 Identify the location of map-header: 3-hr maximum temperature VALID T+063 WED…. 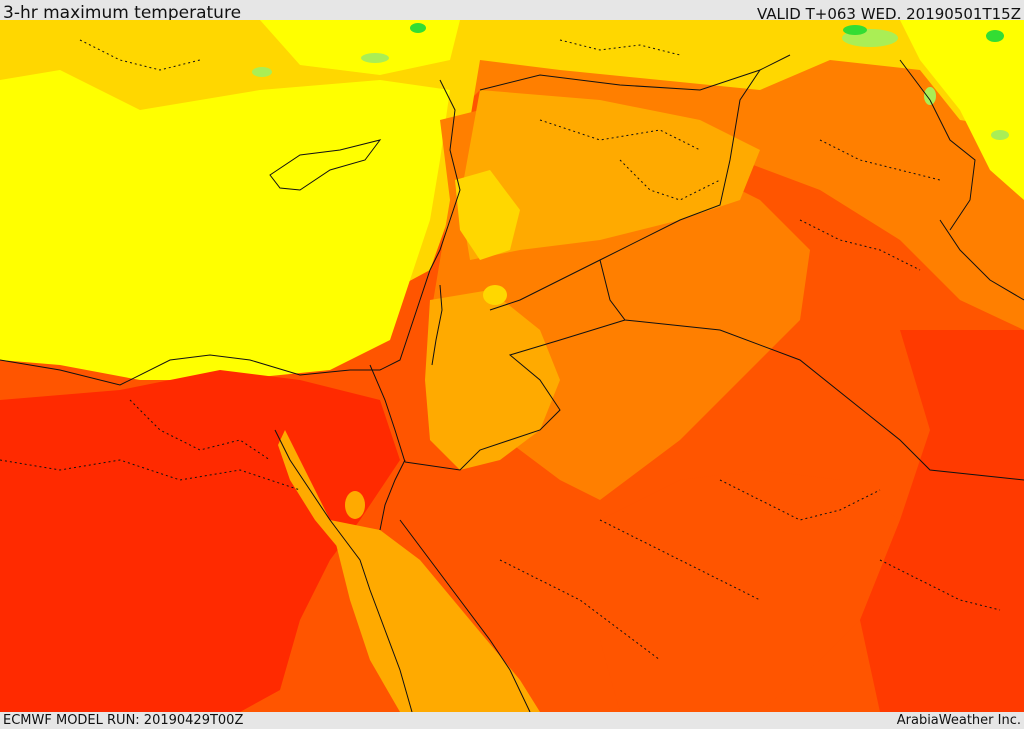
(512, 10).